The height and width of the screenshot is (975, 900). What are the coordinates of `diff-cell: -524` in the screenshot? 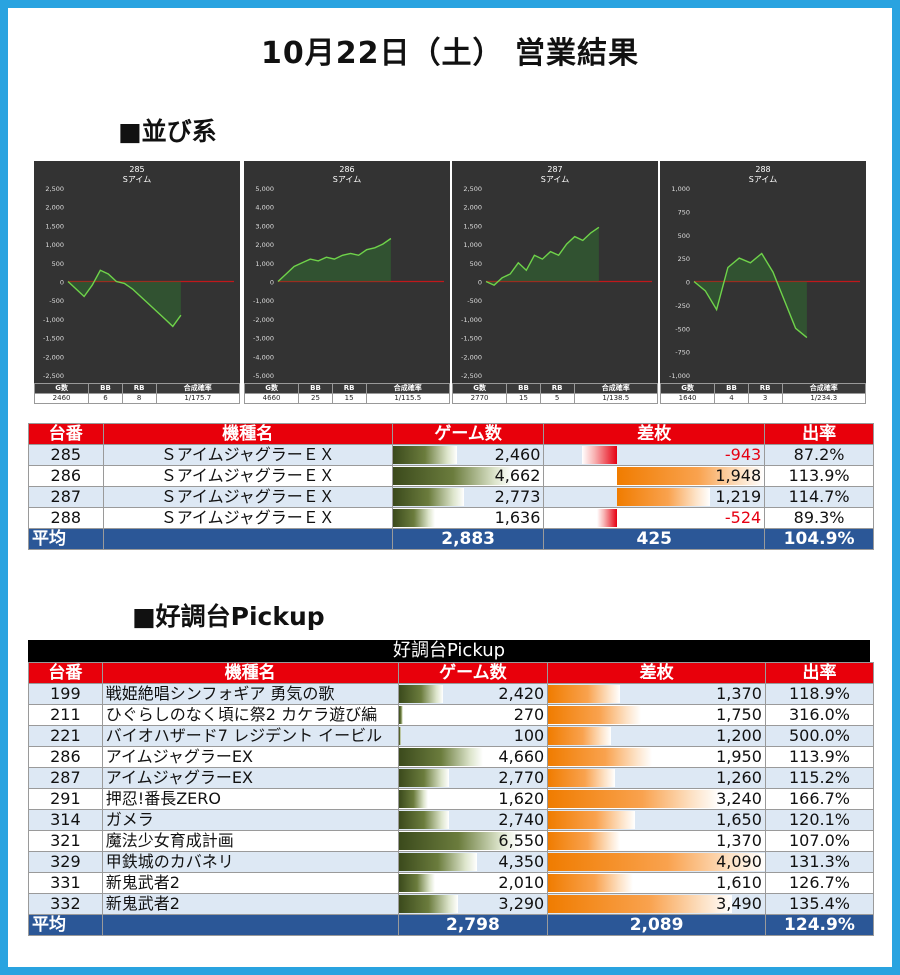 It's located at (654, 518).